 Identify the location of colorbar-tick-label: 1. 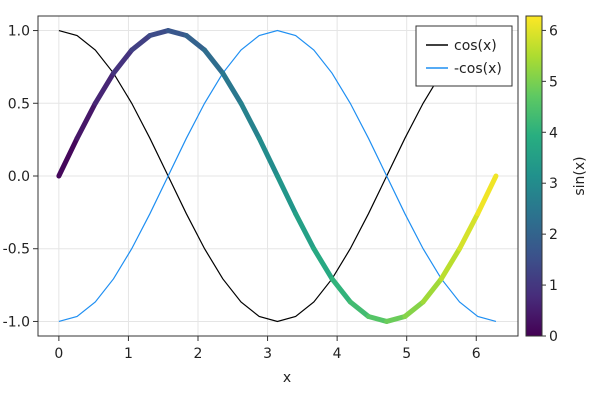
(553, 286).